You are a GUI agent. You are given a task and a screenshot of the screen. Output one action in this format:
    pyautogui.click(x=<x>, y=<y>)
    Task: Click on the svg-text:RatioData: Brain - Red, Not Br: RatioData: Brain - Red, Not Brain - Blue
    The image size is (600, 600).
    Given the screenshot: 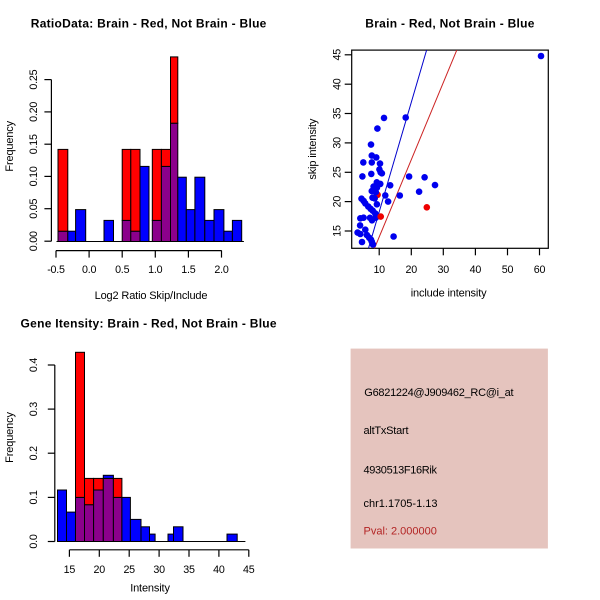 What is the action you would take?
    pyautogui.click(x=149, y=24)
    